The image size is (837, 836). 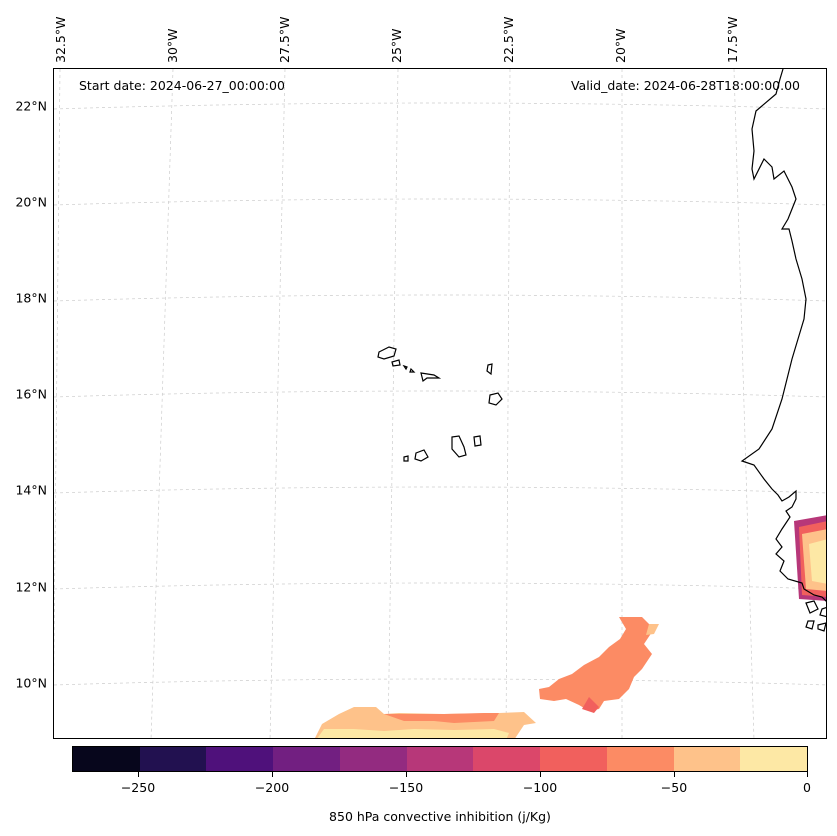 I want to click on cabo-verde-maio, so click(x=477, y=441).